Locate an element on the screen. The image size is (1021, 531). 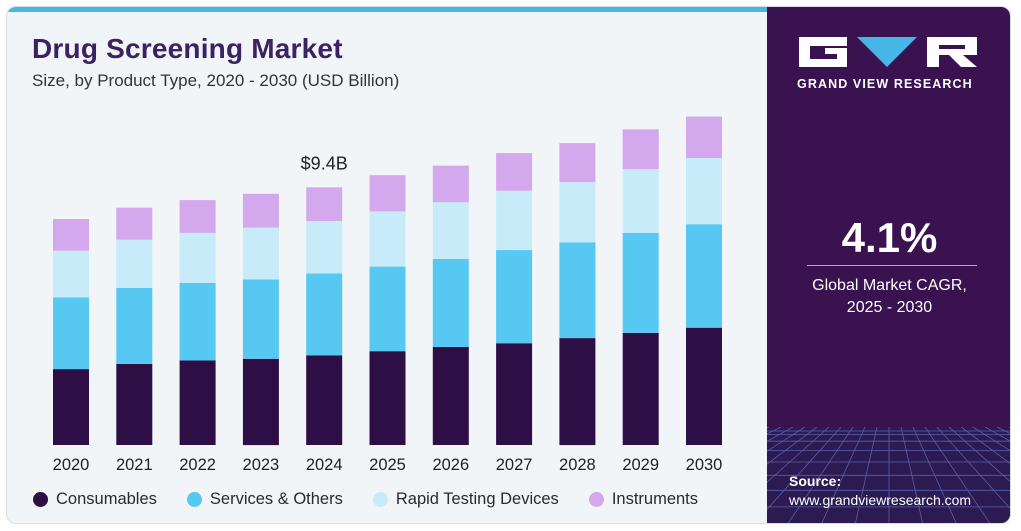
x-tick-label-2030: 2030 is located at coordinates (704, 465).